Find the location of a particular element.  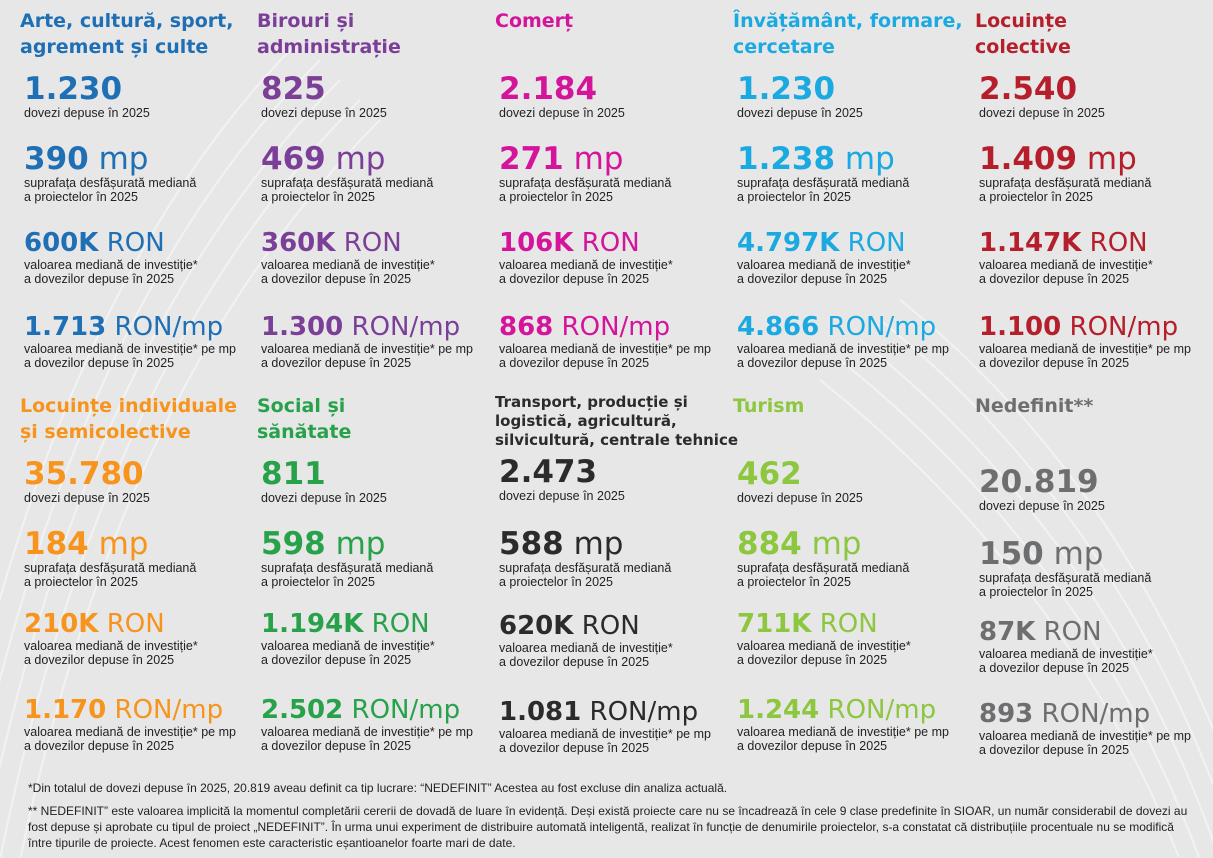

category-title-line: colective is located at coordinates (1023, 47).